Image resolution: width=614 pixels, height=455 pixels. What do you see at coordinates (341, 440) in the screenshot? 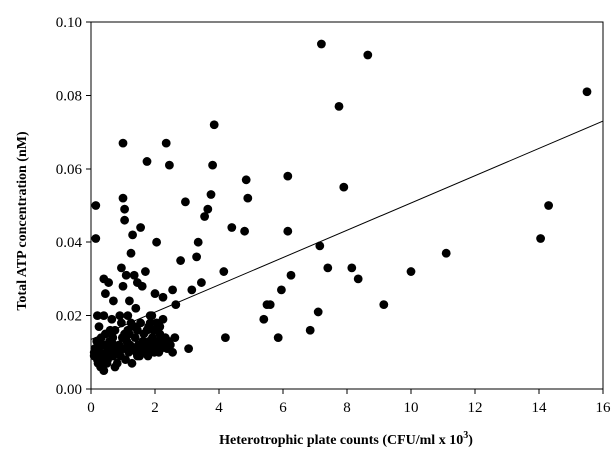
I see `x-axis-title-main: Heterotrophic plate counts (CFU/ml x 10` at bounding box center [341, 440].